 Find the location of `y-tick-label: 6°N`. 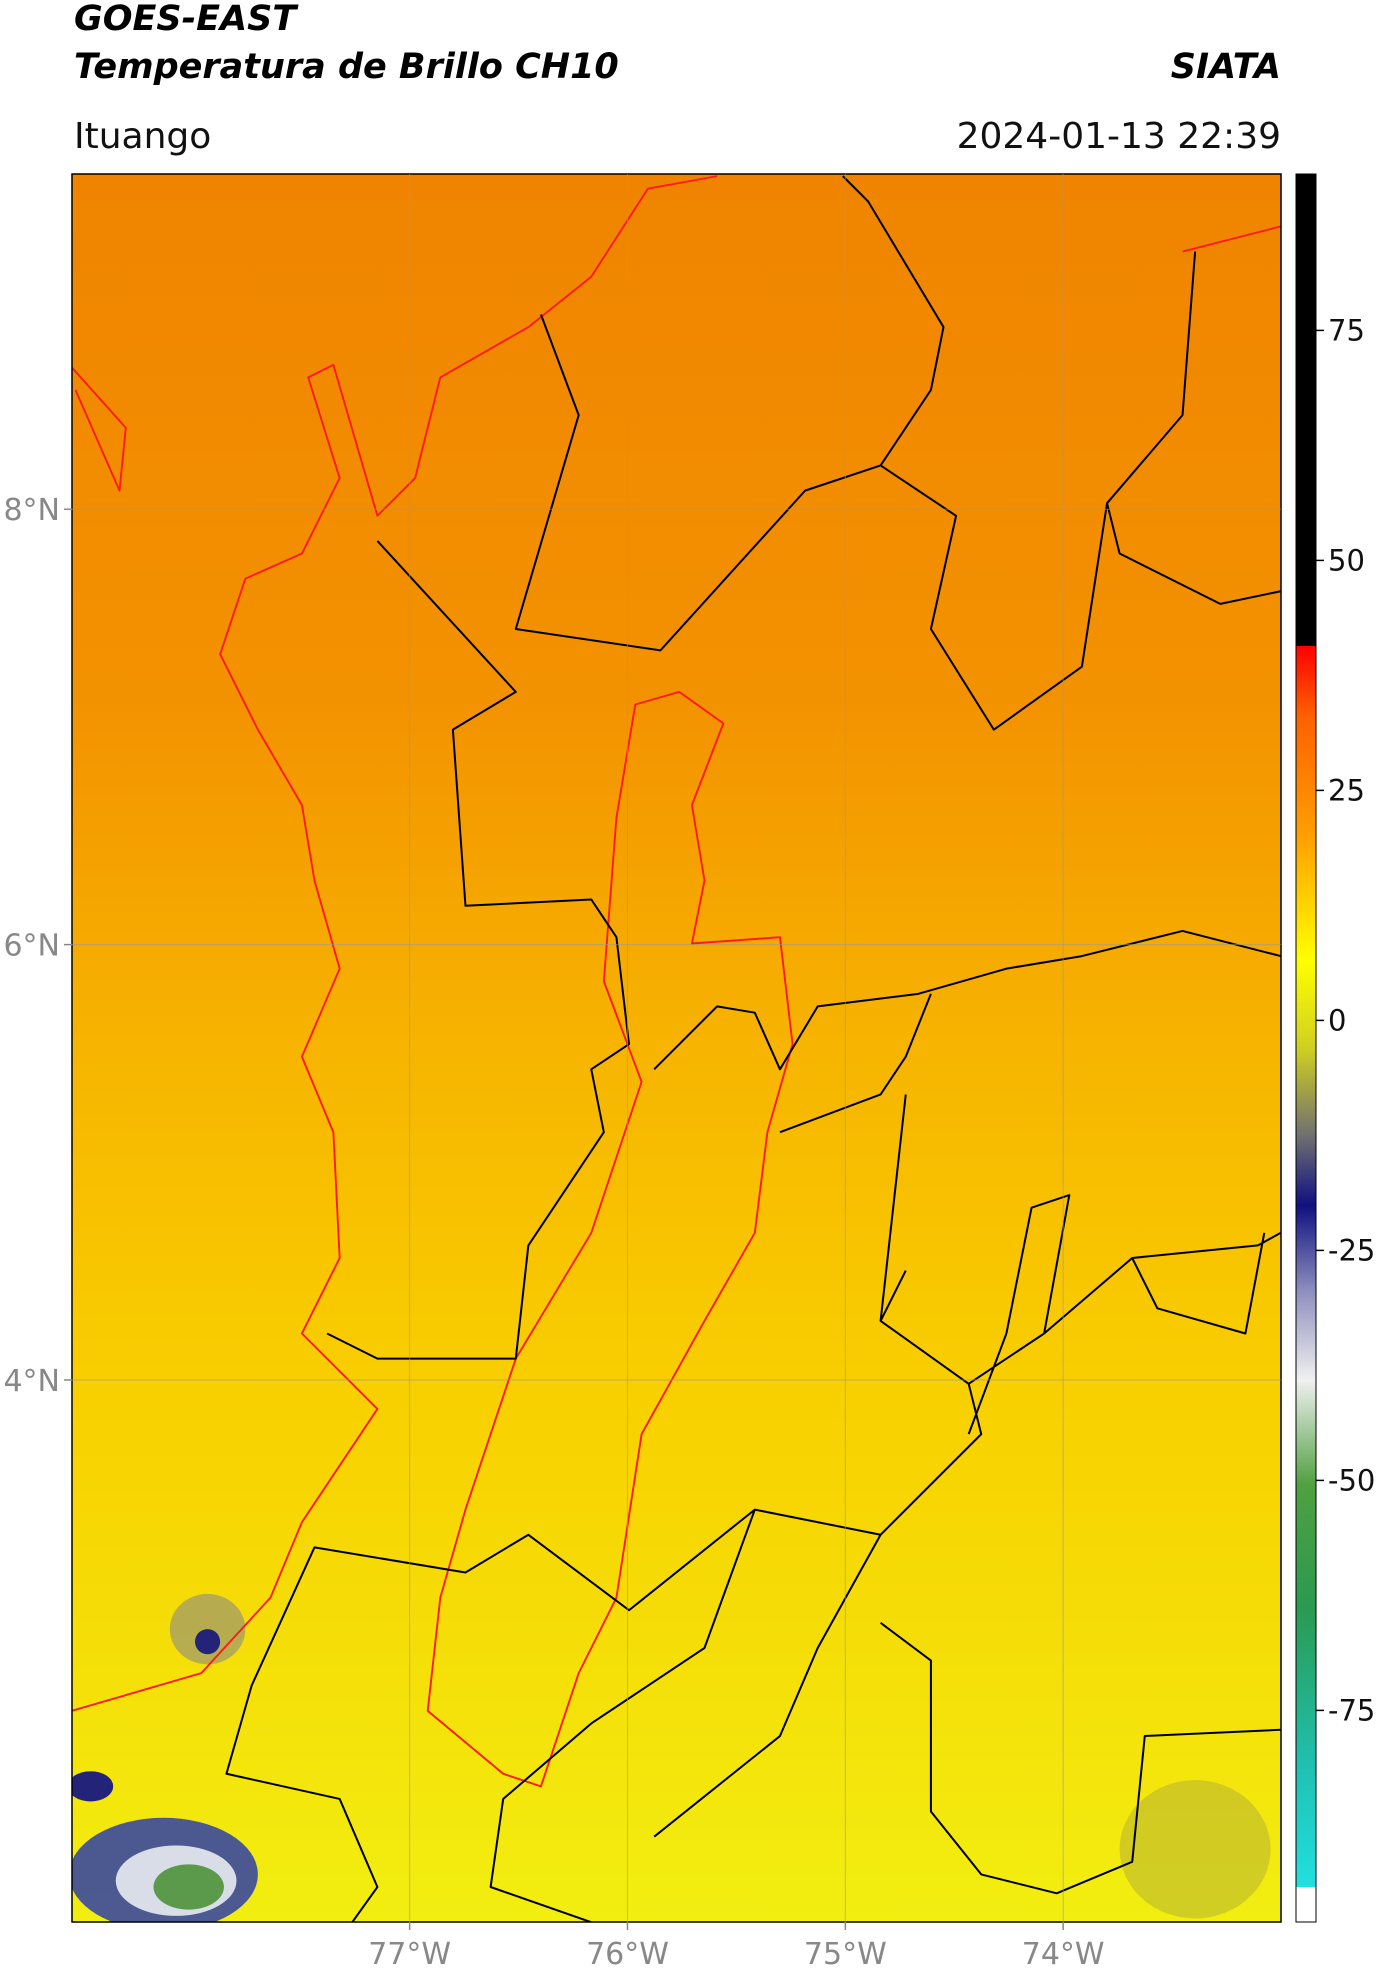

y-tick-label: 6°N is located at coordinates (31, 946).